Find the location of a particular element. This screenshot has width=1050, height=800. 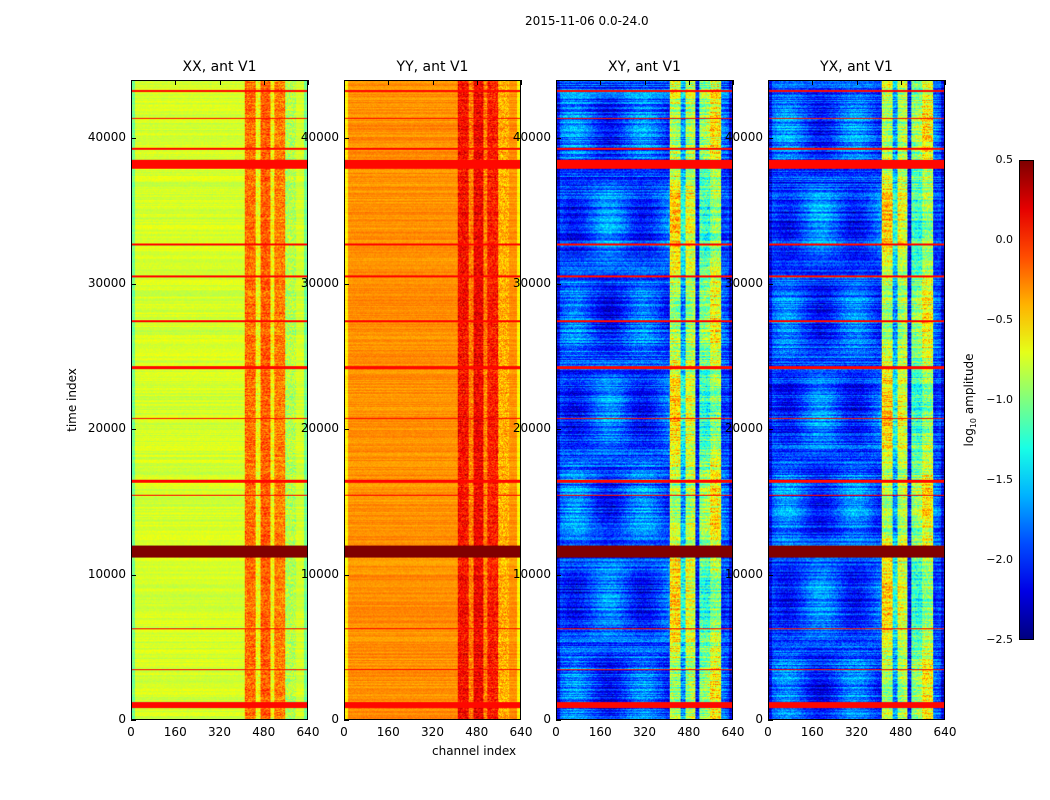

colorbar-tick-label: −1.5 is located at coordinates (999, 479).